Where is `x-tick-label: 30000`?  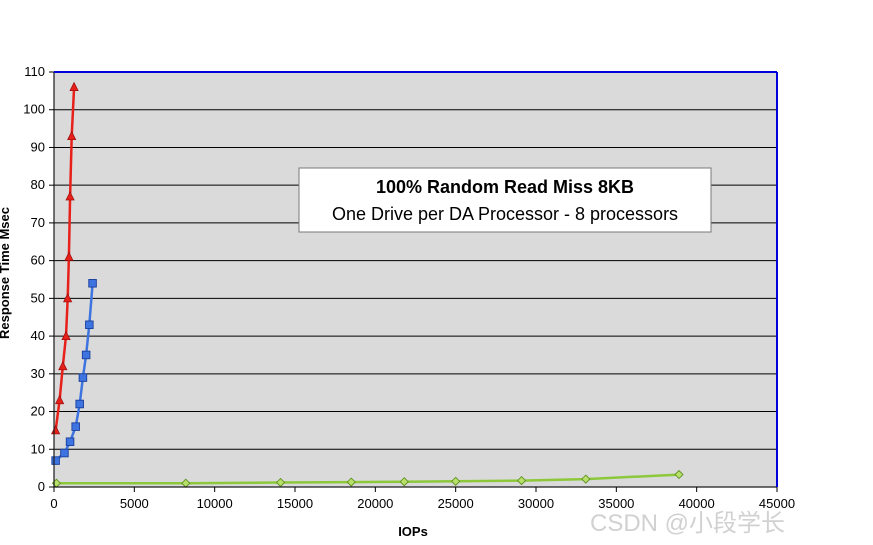
x-tick-label: 30000 is located at coordinates (536, 503).